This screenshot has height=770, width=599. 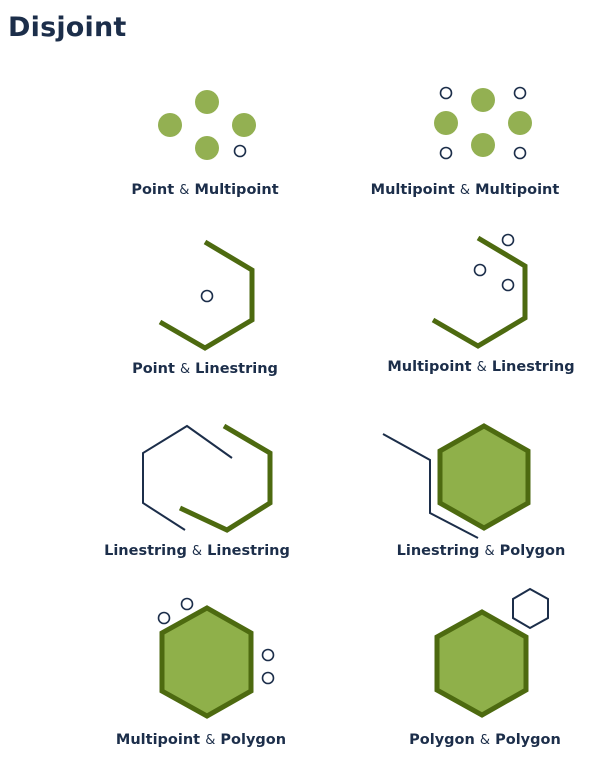 I want to click on diagram-linestring-polygon: Linestring & Polygon, so click(x=483, y=498).